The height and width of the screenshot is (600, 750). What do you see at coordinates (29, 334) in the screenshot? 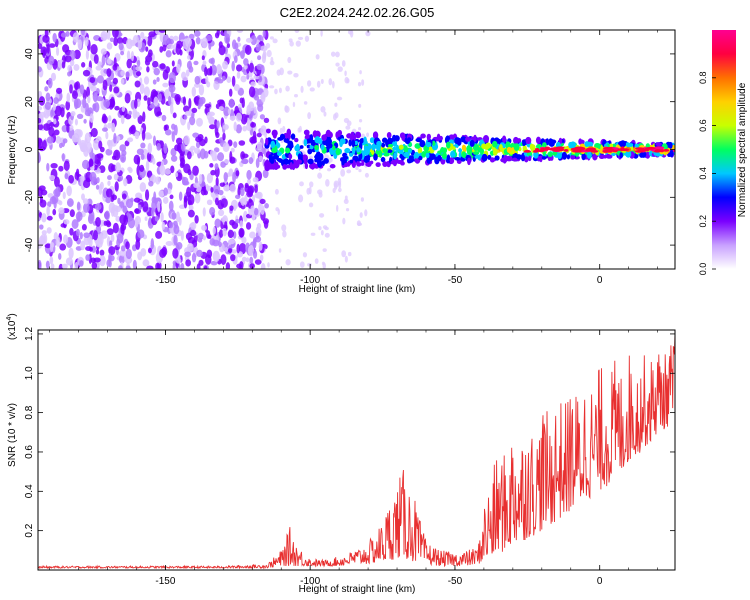
I see `y-tick-label: 1.2` at bounding box center [29, 334].